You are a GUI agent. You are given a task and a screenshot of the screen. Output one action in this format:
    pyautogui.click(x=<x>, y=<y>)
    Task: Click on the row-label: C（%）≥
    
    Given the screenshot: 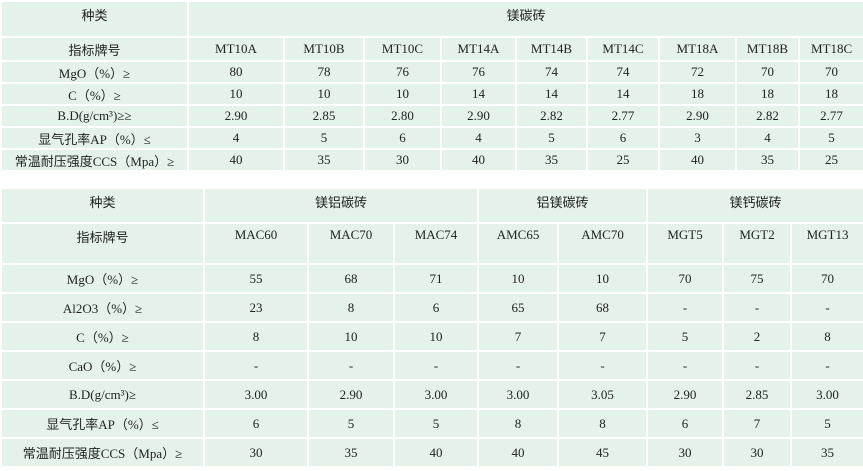 What is the action you would take?
    pyautogui.click(x=94, y=94)
    